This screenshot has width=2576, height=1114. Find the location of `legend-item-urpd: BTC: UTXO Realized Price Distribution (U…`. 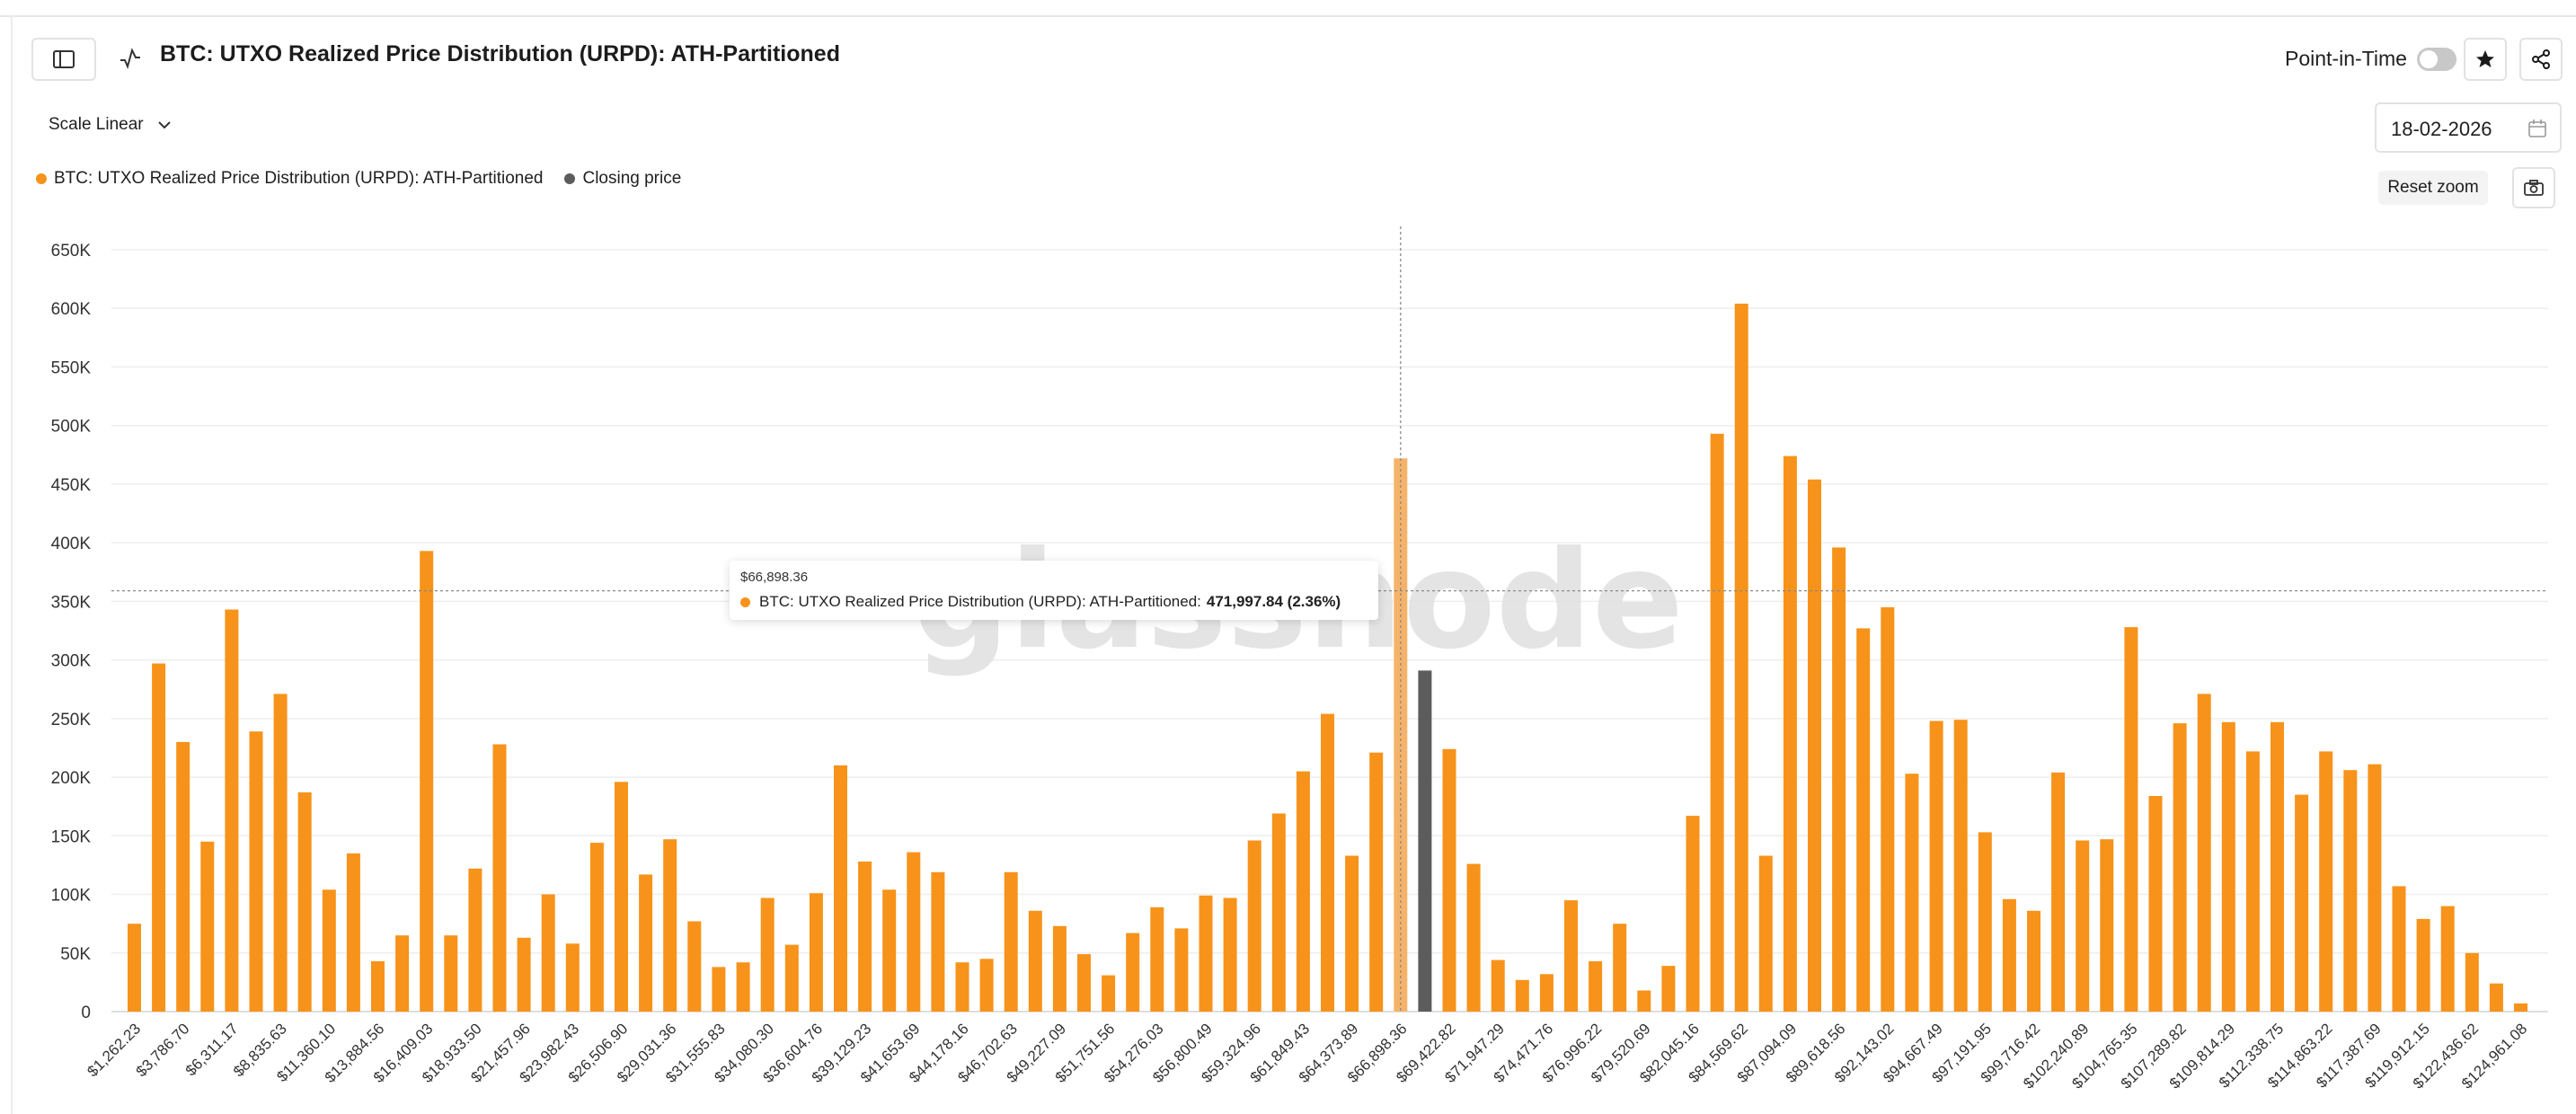

legend-item-urpd: BTC: UTXO Realized Price Distribution (U… is located at coordinates (289, 179).